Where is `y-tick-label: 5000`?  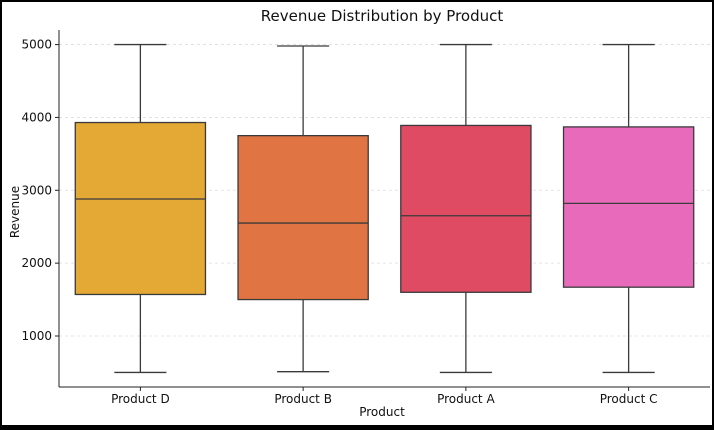
y-tick-label: 5000 is located at coordinates (36, 45).